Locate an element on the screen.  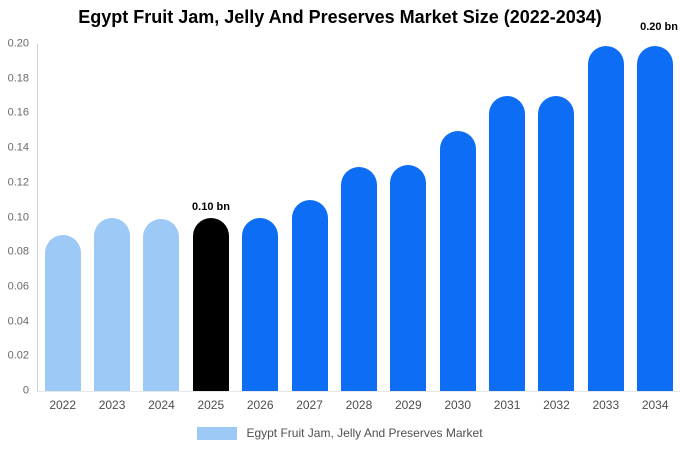
x-axis-label-2033: 2033 is located at coordinates (606, 405).